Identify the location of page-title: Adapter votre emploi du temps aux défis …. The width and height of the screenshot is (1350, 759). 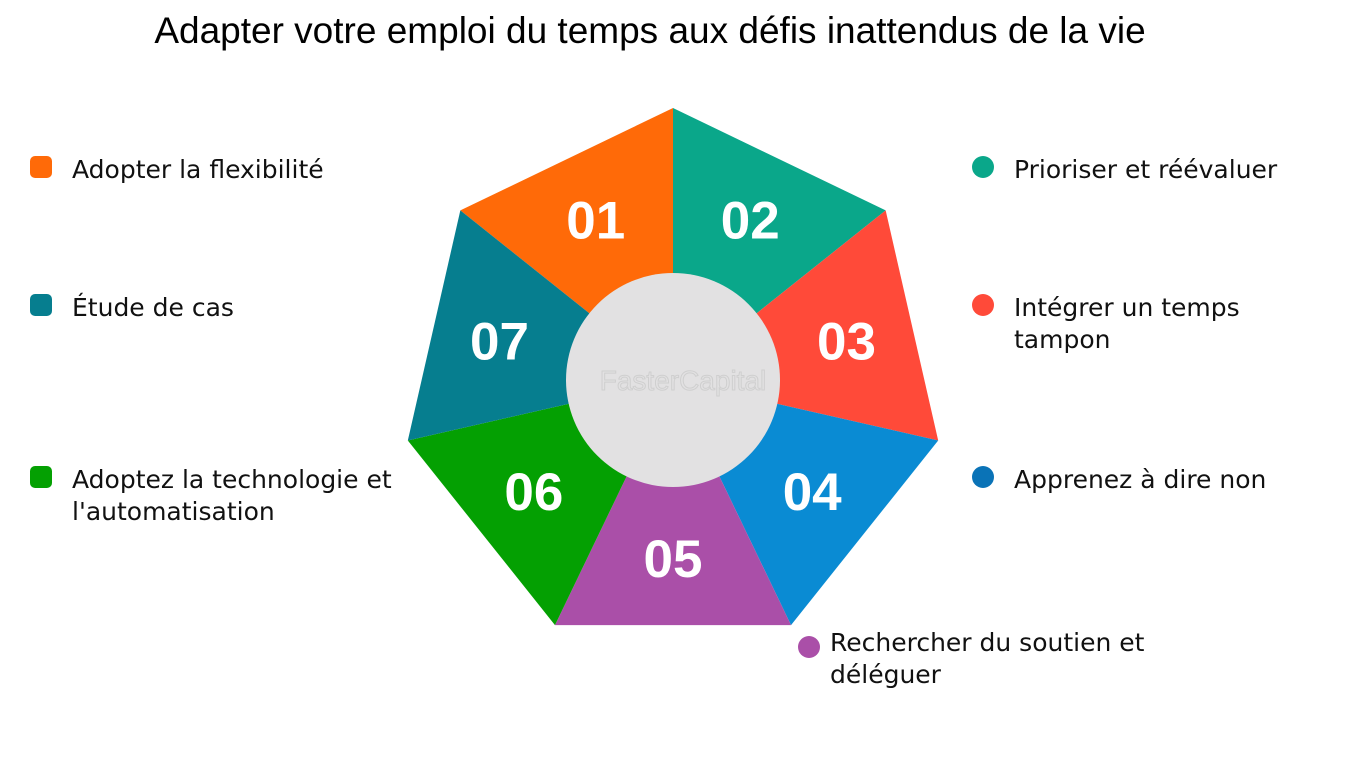
(650, 30).